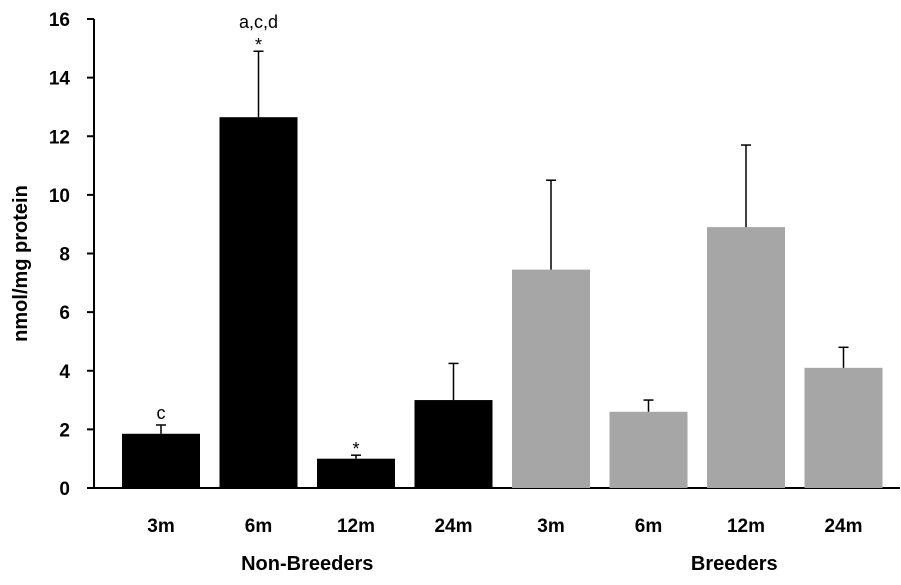  I want to click on y-tick-label: 12, so click(59, 137).